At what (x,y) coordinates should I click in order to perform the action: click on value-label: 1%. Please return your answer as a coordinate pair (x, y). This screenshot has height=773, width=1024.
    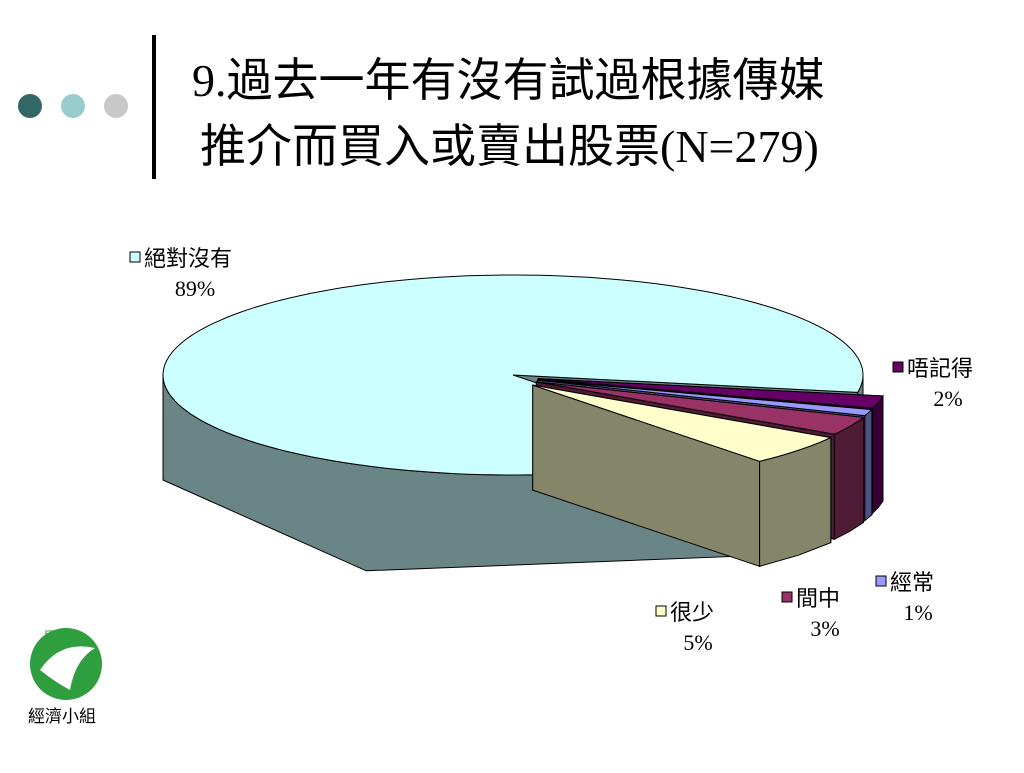
    Looking at the image, I should click on (917, 612).